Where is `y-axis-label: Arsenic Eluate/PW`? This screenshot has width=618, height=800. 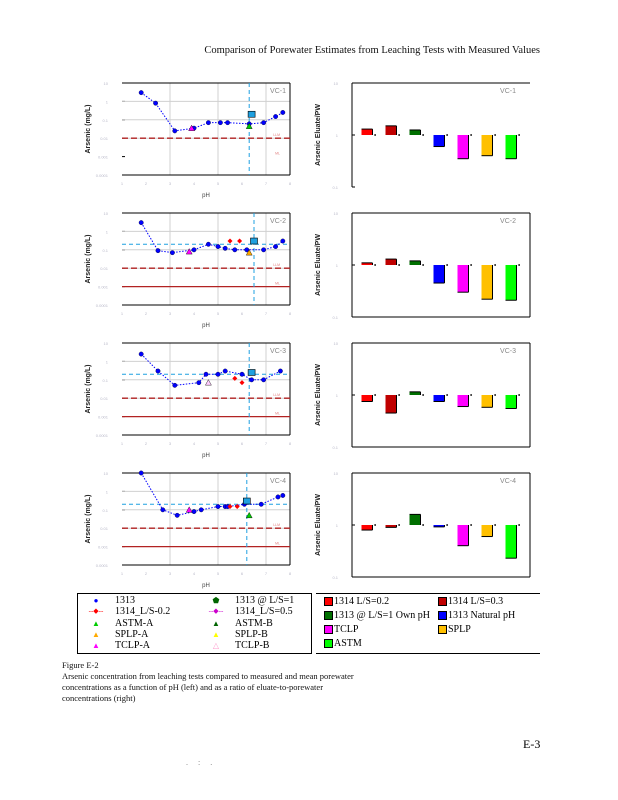
y-axis-label: Arsenic Eluate/PW is located at coordinates (318, 395).